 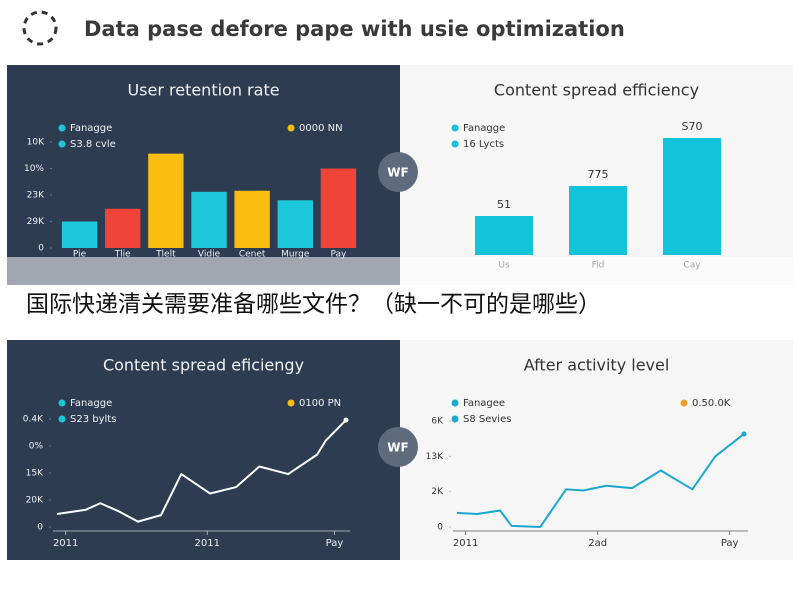 What do you see at coordinates (80, 255) in the screenshot?
I see `x-tick-label: Pie` at bounding box center [80, 255].